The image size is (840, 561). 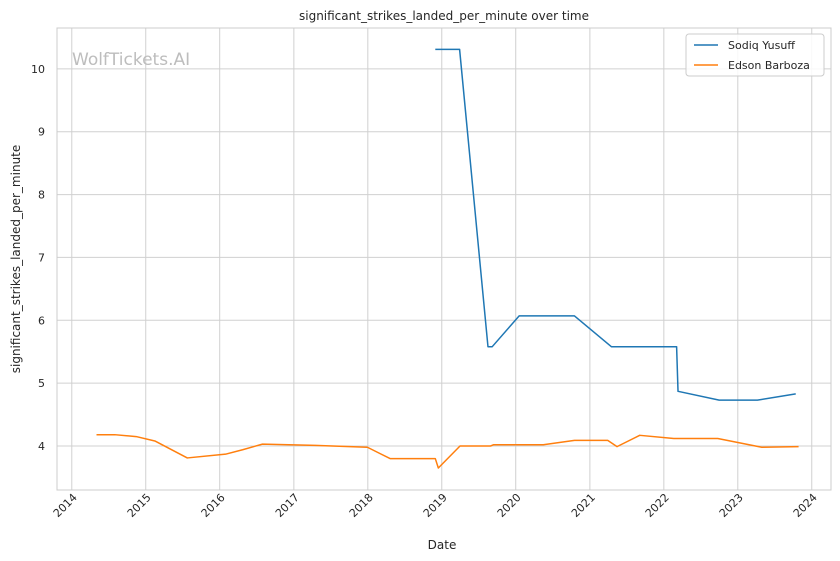 I want to click on x-axis-title: Date, so click(x=442, y=545).